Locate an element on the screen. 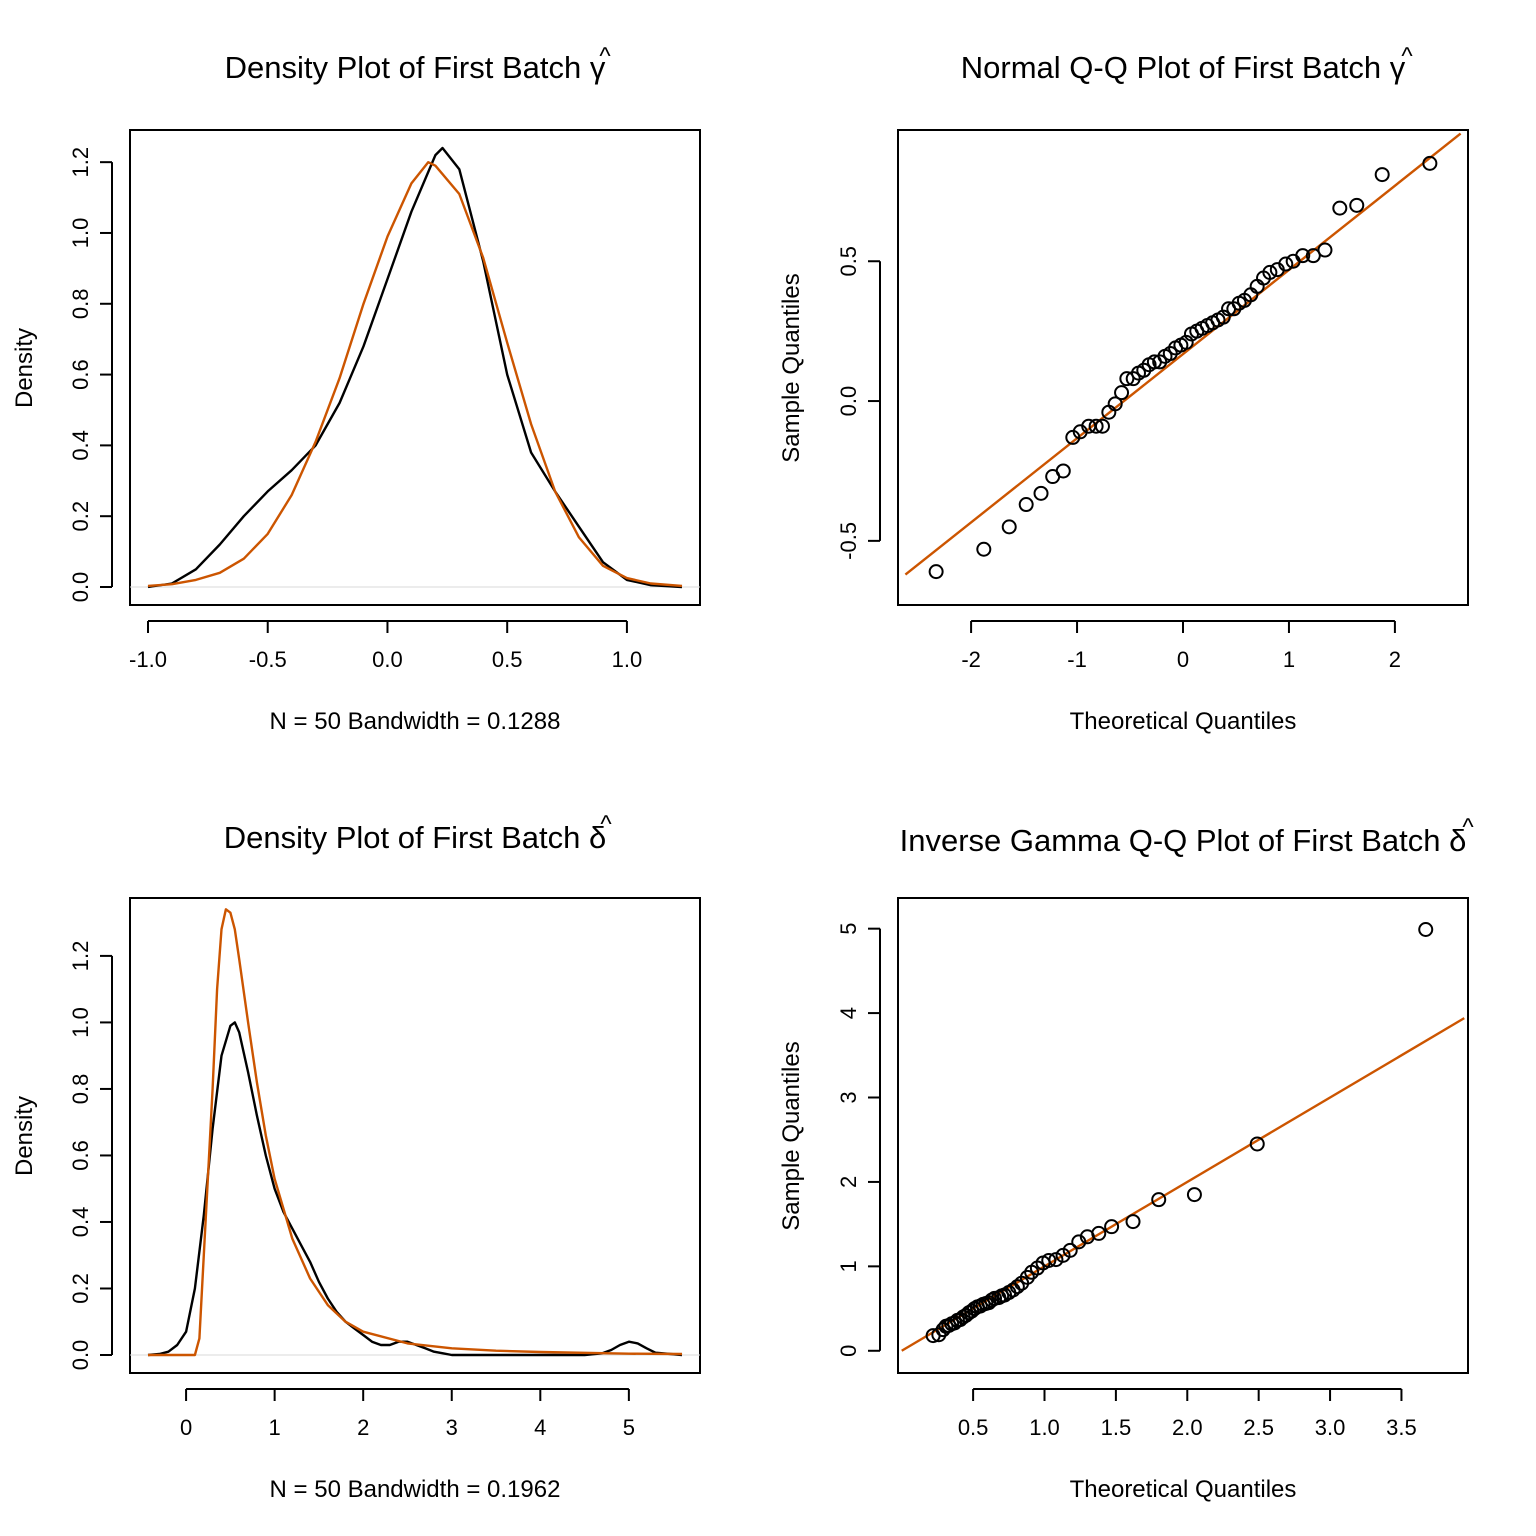 This screenshot has width=1536, height=1536. x-tick-label: -2 is located at coordinates (971, 659).